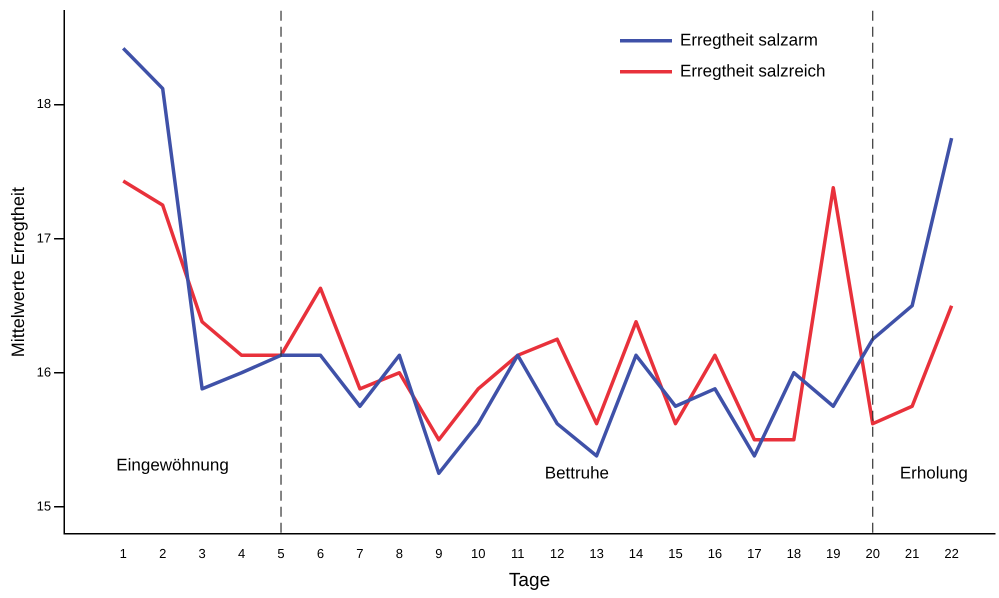 Image resolution: width=999 pixels, height=598 pixels. Describe the element at coordinates (242, 553) in the screenshot. I see `x-tick-label: 4` at that location.